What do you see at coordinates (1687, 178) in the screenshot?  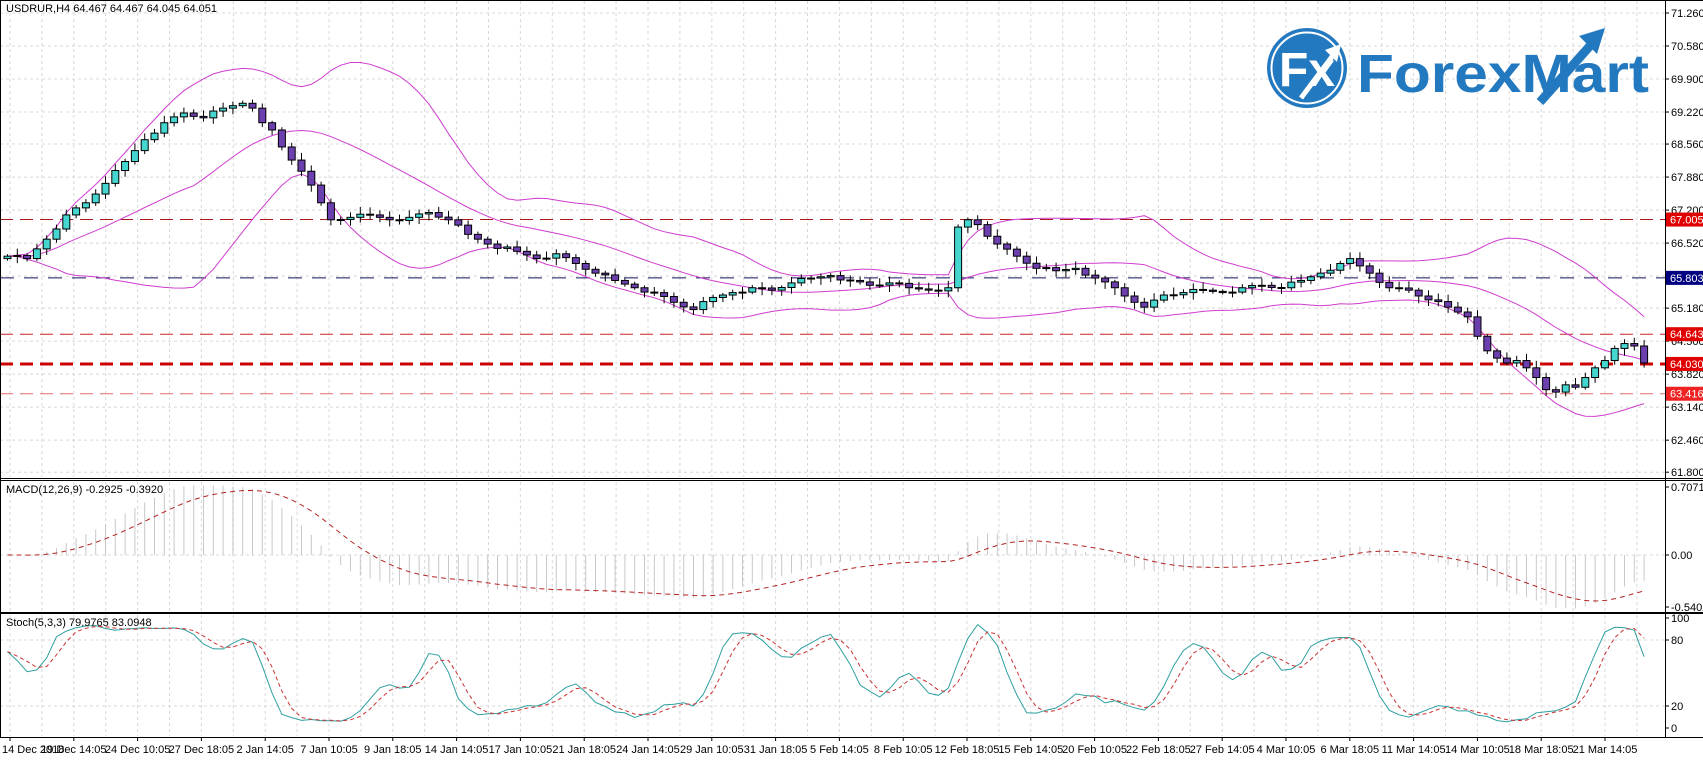 I see `svg-text: 67.880` at bounding box center [1687, 178].